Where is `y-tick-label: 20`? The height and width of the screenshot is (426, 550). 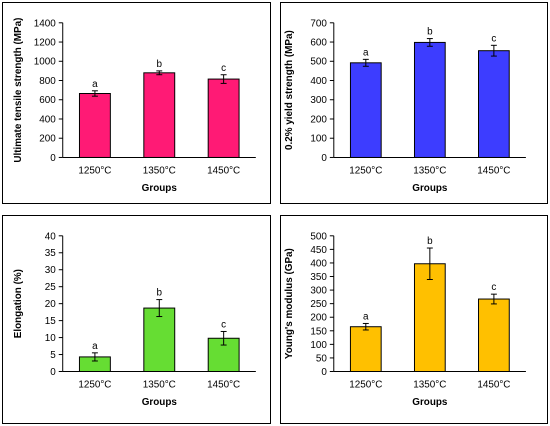 y-tick-label: 20 is located at coordinates (51, 304).